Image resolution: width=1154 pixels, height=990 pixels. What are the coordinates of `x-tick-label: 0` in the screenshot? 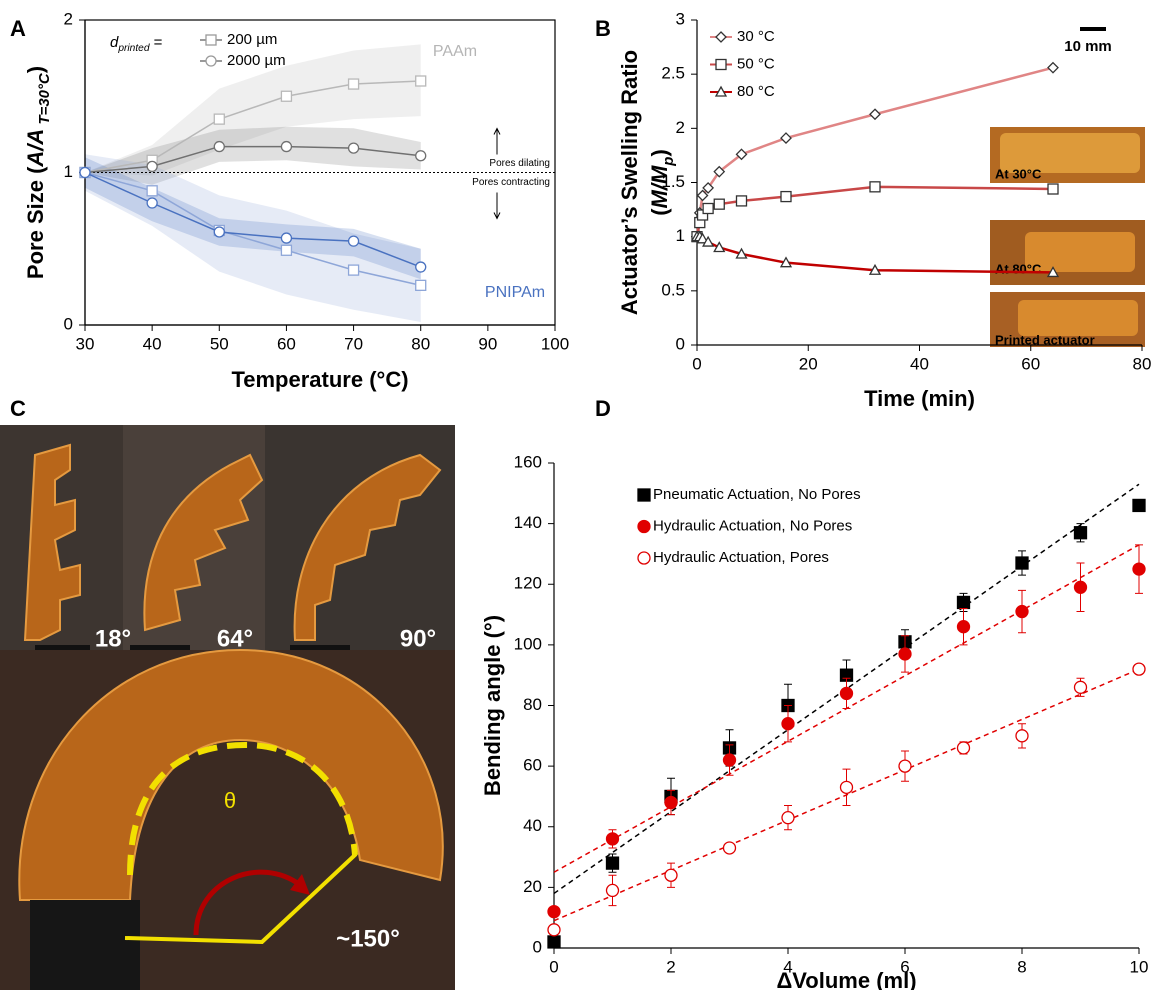 It's located at (553, 966).